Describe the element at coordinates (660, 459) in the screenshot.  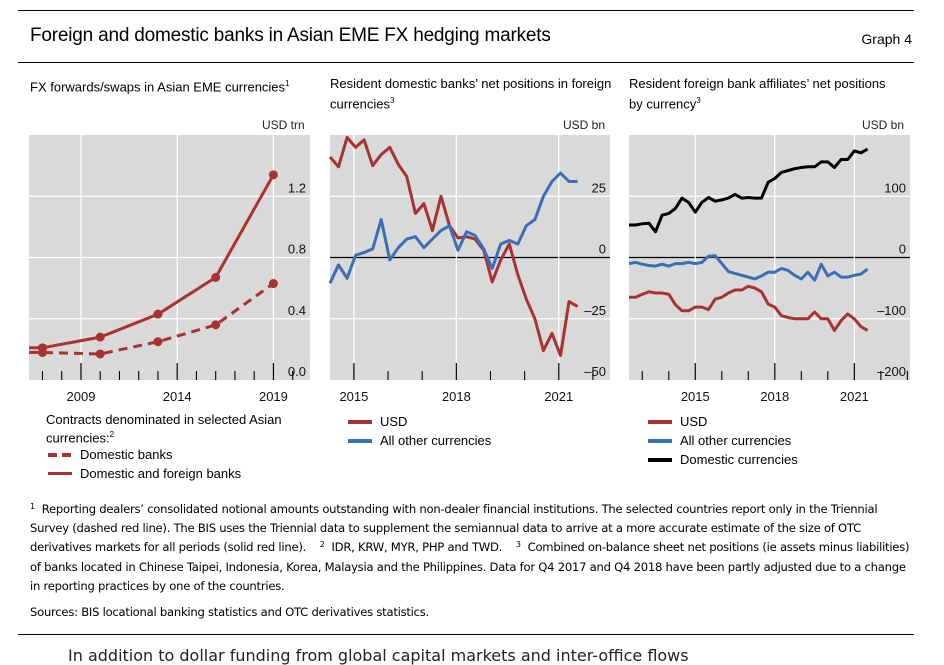
I see `black-line-swatch-icon` at that location.